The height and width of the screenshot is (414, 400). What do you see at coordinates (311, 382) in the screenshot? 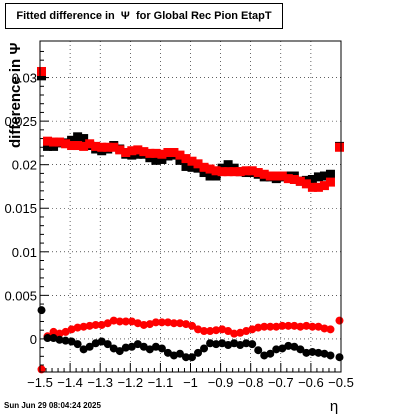
I see `x-tick-label: −0.6` at bounding box center [311, 382].